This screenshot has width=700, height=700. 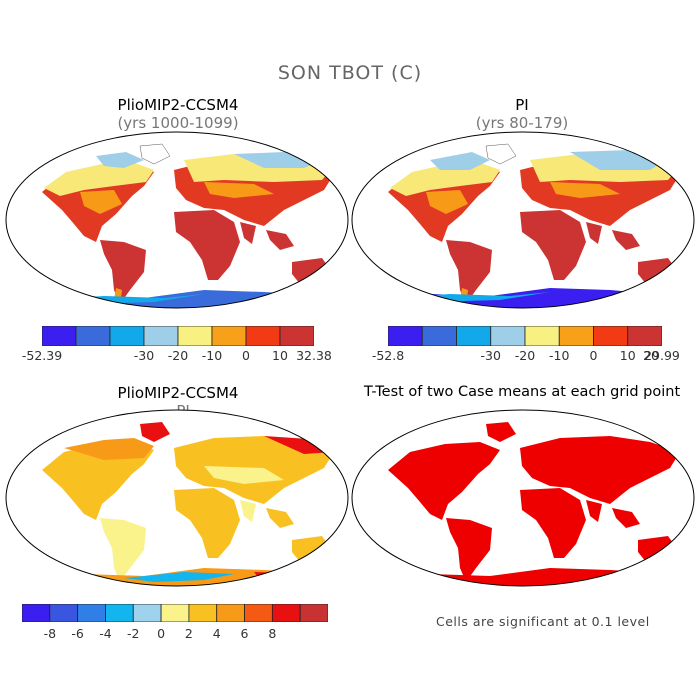 I want to click on colorbar-tick-label: -52.39, so click(x=42, y=355).